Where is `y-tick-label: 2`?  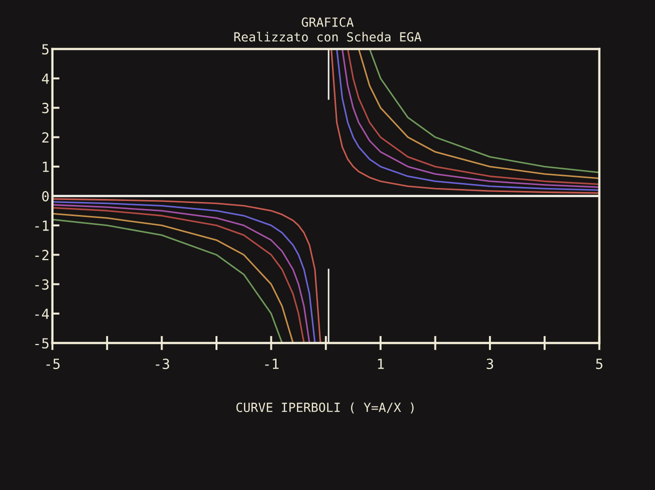 y-tick-label: 2 is located at coordinates (45, 137).